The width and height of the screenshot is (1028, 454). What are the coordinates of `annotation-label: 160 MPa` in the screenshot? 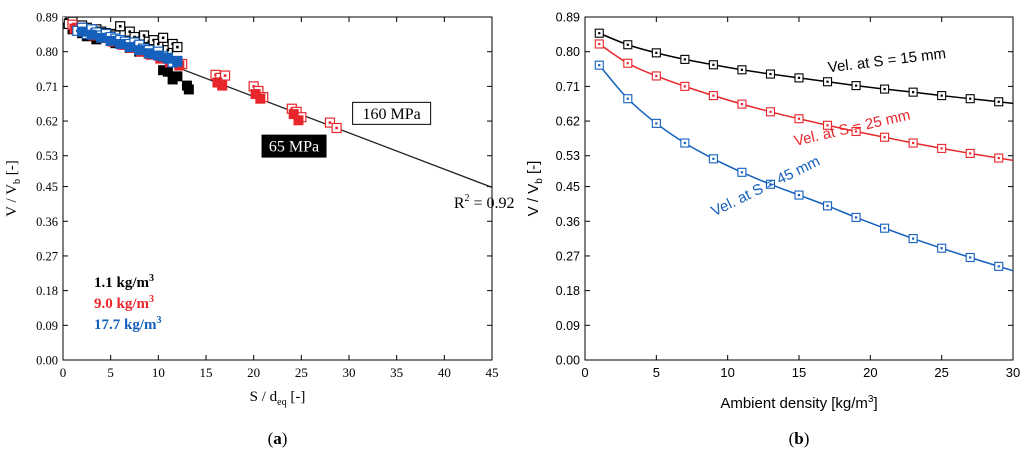 It's located at (392, 114).